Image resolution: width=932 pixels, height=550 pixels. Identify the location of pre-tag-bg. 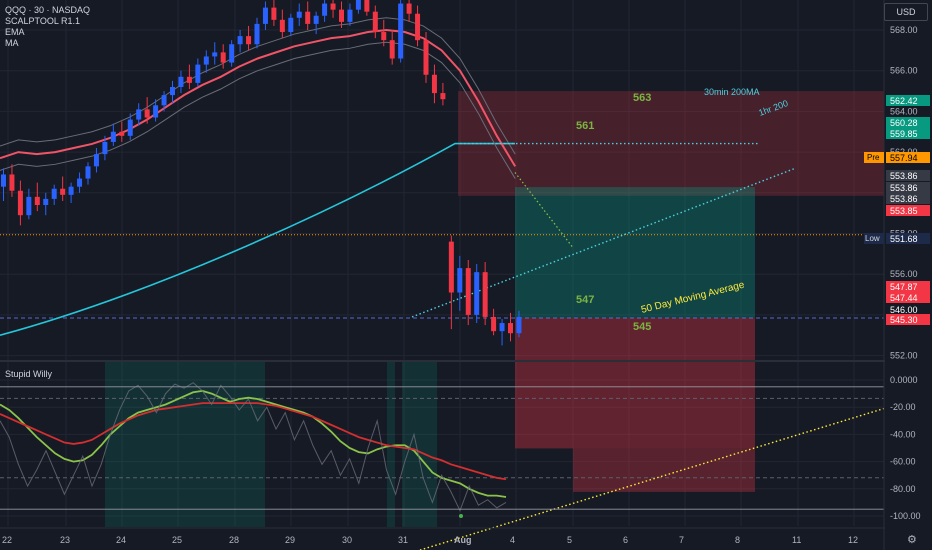
(874, 157).